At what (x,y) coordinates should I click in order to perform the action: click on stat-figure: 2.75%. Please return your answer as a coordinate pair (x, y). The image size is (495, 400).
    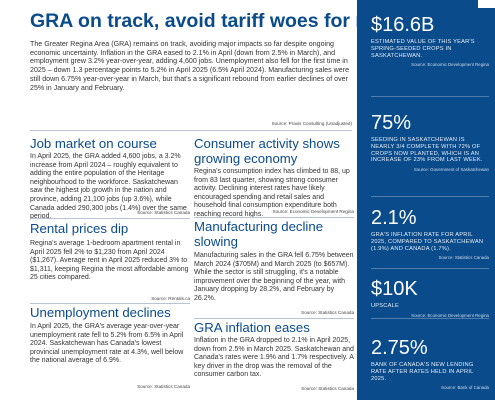
    Looking at the image, I should click on (399, 348).